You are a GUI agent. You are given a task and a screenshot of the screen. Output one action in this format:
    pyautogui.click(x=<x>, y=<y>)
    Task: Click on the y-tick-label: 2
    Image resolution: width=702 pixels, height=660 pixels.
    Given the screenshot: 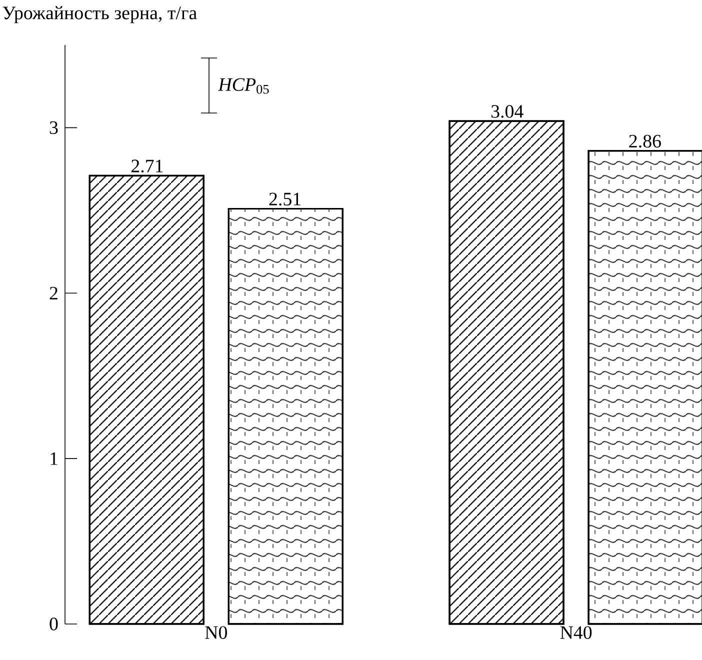 What is the action you would take?
    pyautogui.click(x=54, y=293)
    